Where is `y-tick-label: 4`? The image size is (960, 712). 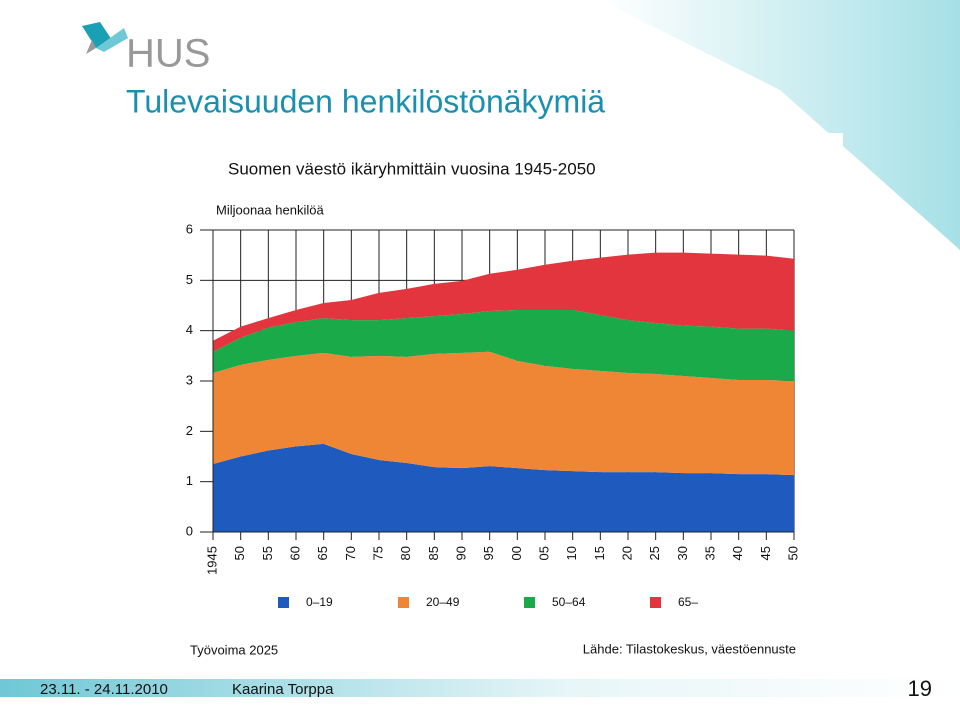 y-tick-label: 4 is located at coordinates (189, 329).